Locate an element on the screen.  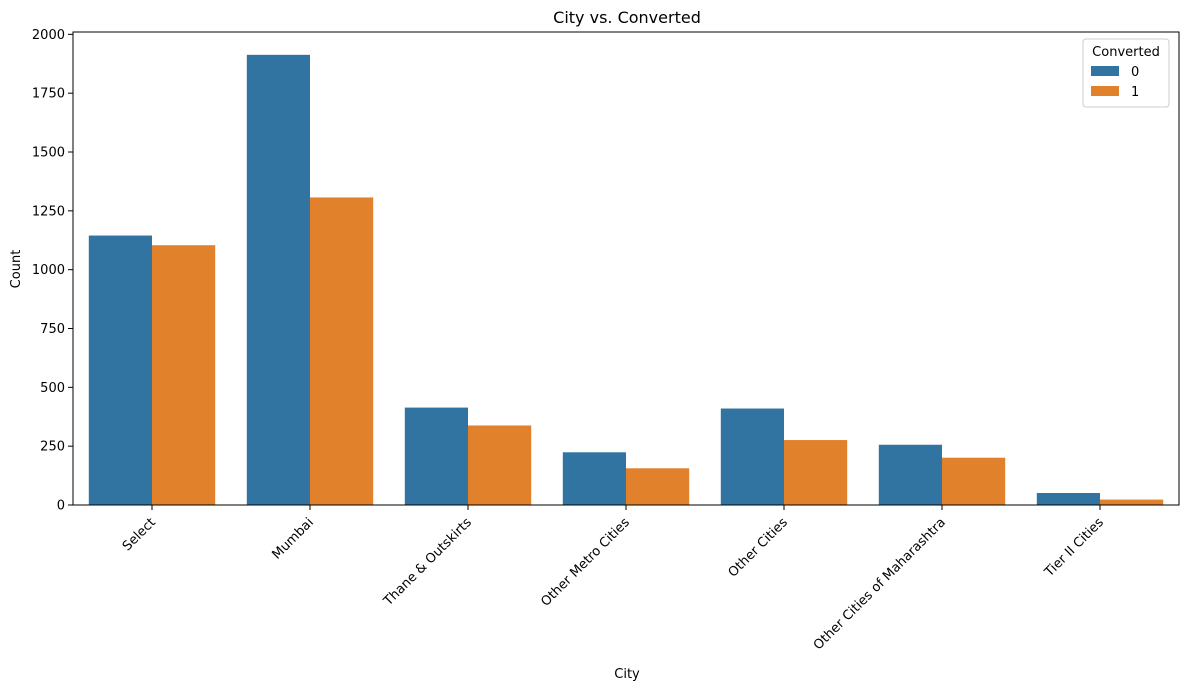
legend: Converted 0 1 is located at coordinates (1126, 73).